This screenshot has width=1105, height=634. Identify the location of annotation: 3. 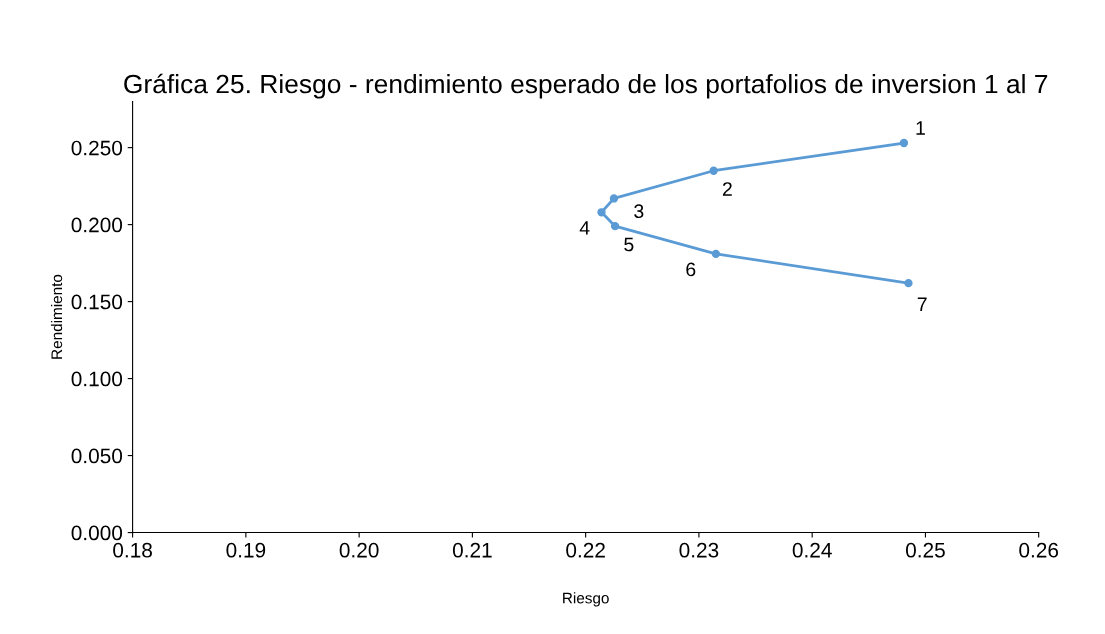
(639, 211).